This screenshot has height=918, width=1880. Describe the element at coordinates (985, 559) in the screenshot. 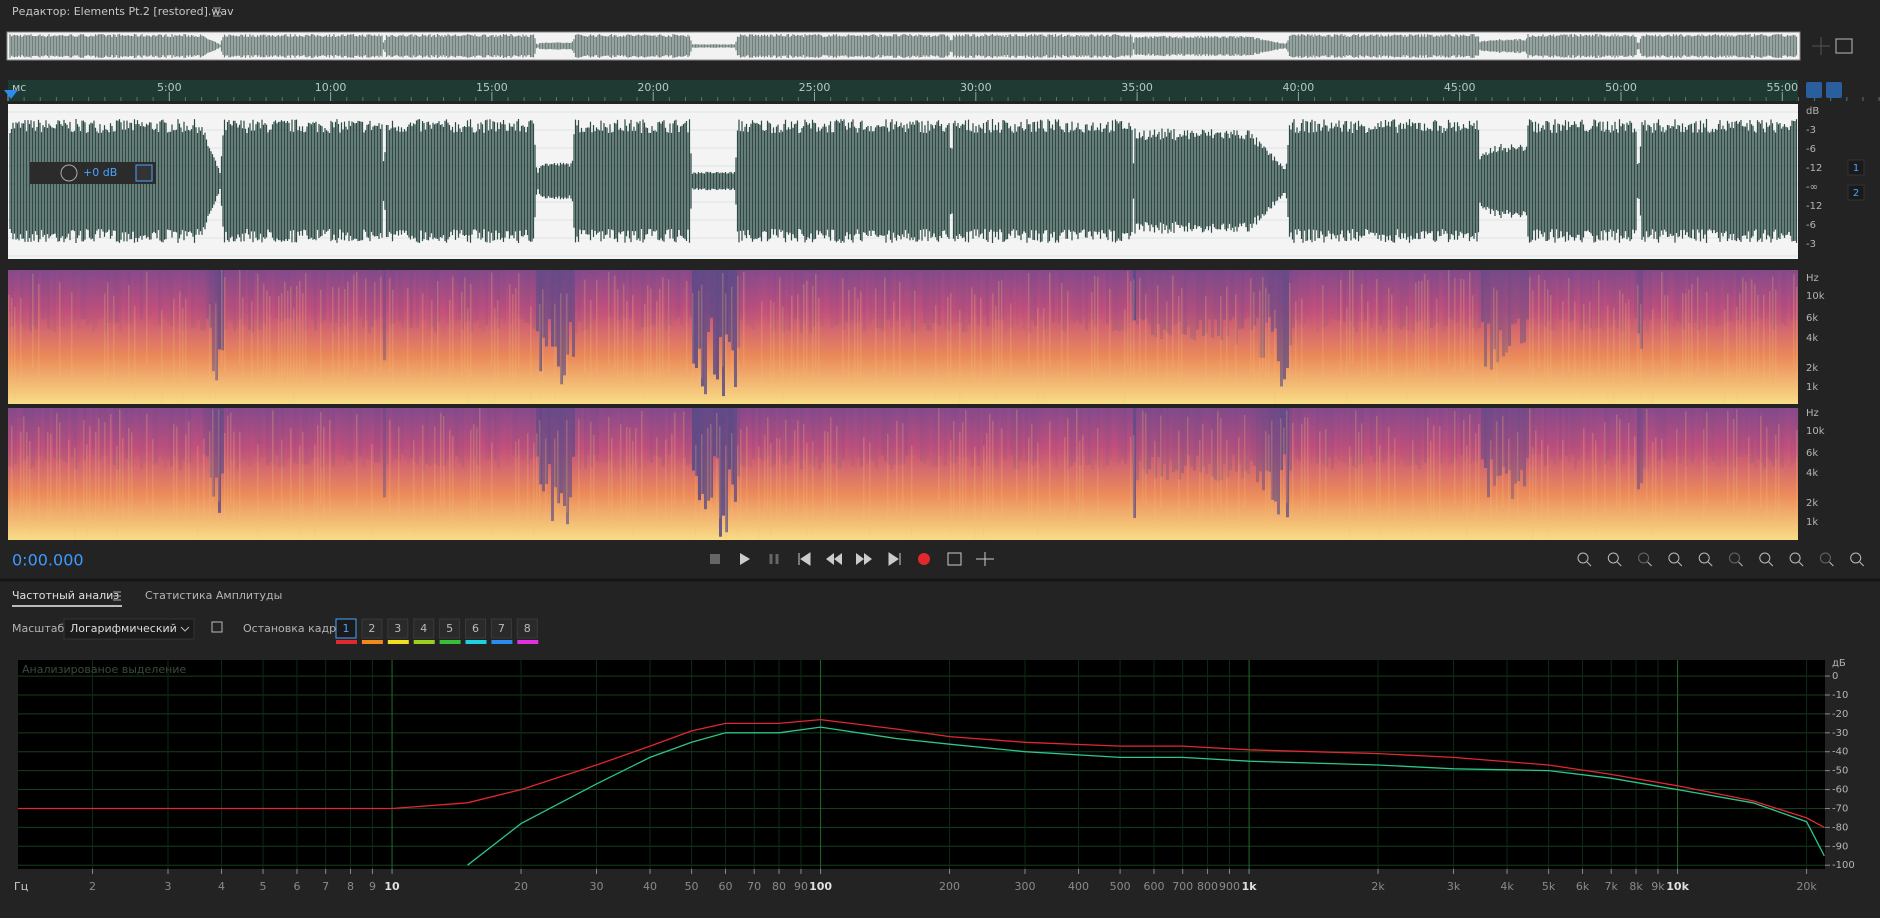

I see `skip-button` at that location.